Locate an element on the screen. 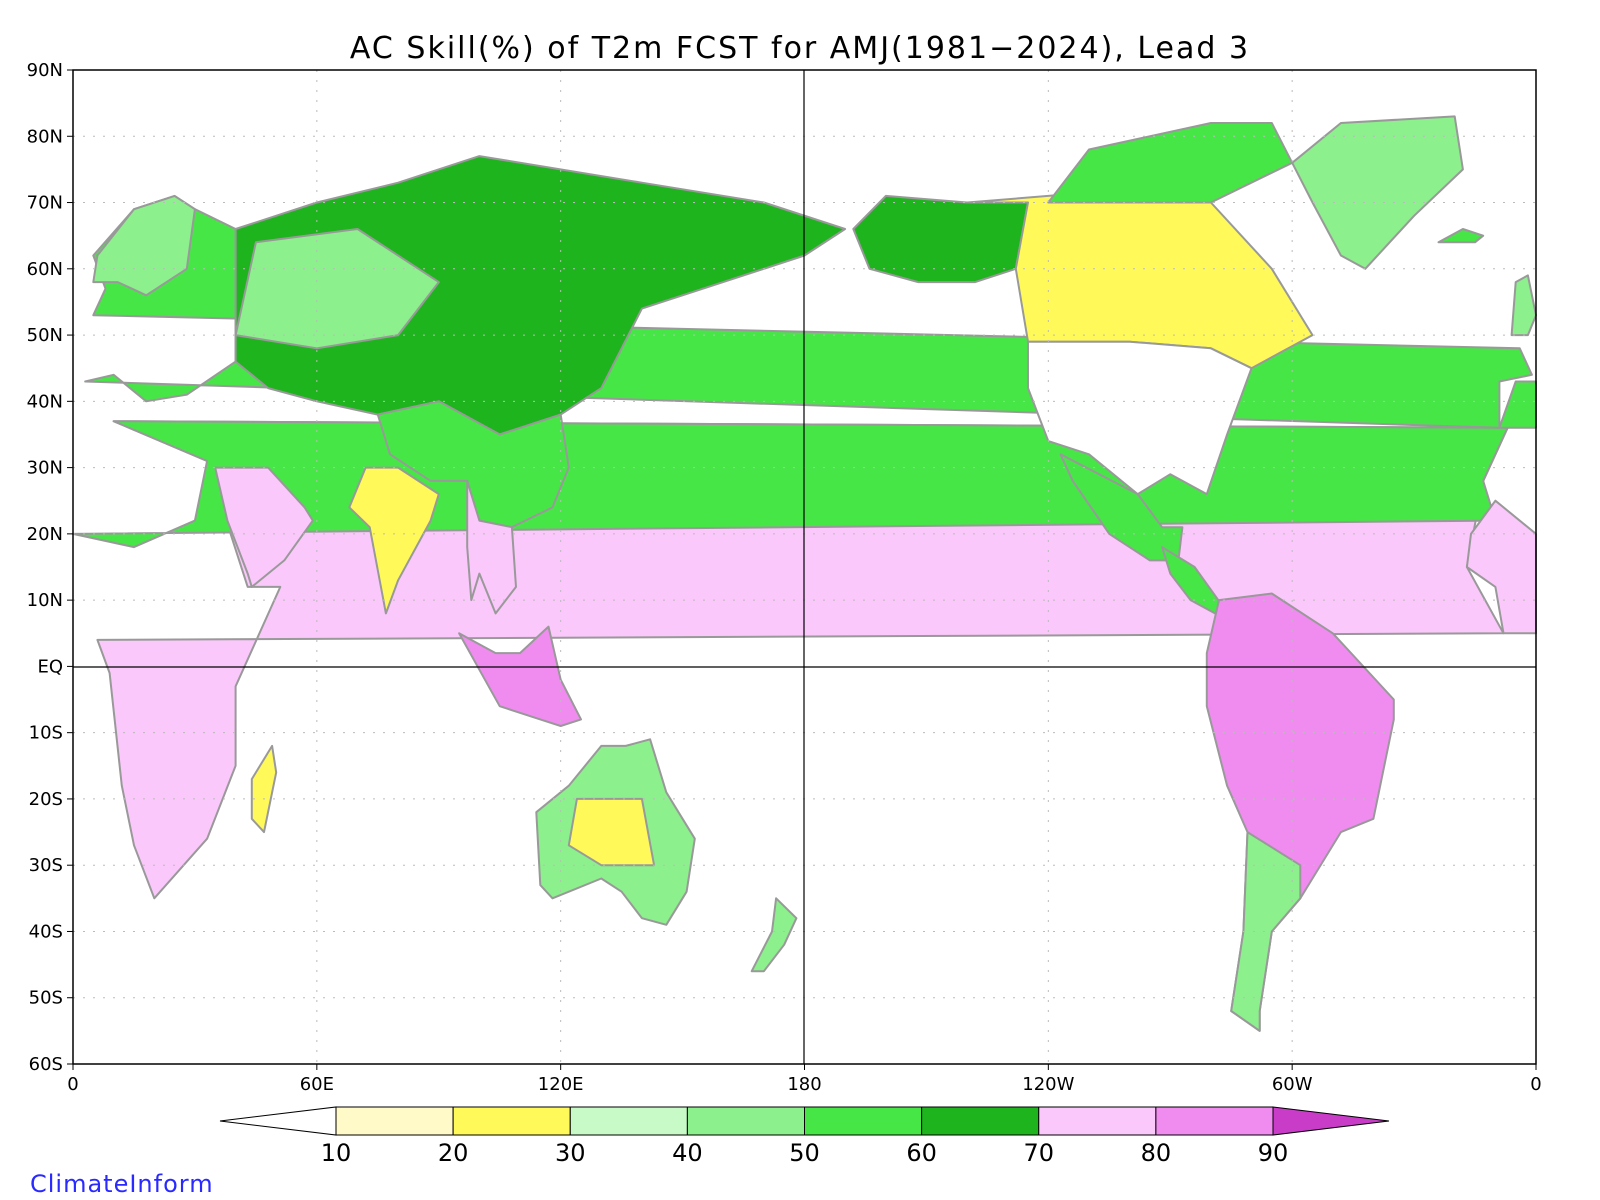  colorbar-label: 40 is located at coordinates (687, 1153).